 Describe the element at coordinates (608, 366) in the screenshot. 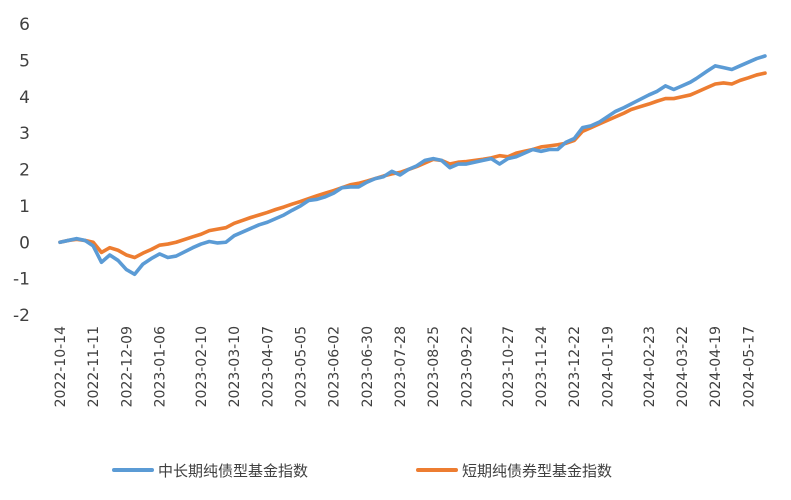

I see `x-tick-label: 2024-01-19` at that location.